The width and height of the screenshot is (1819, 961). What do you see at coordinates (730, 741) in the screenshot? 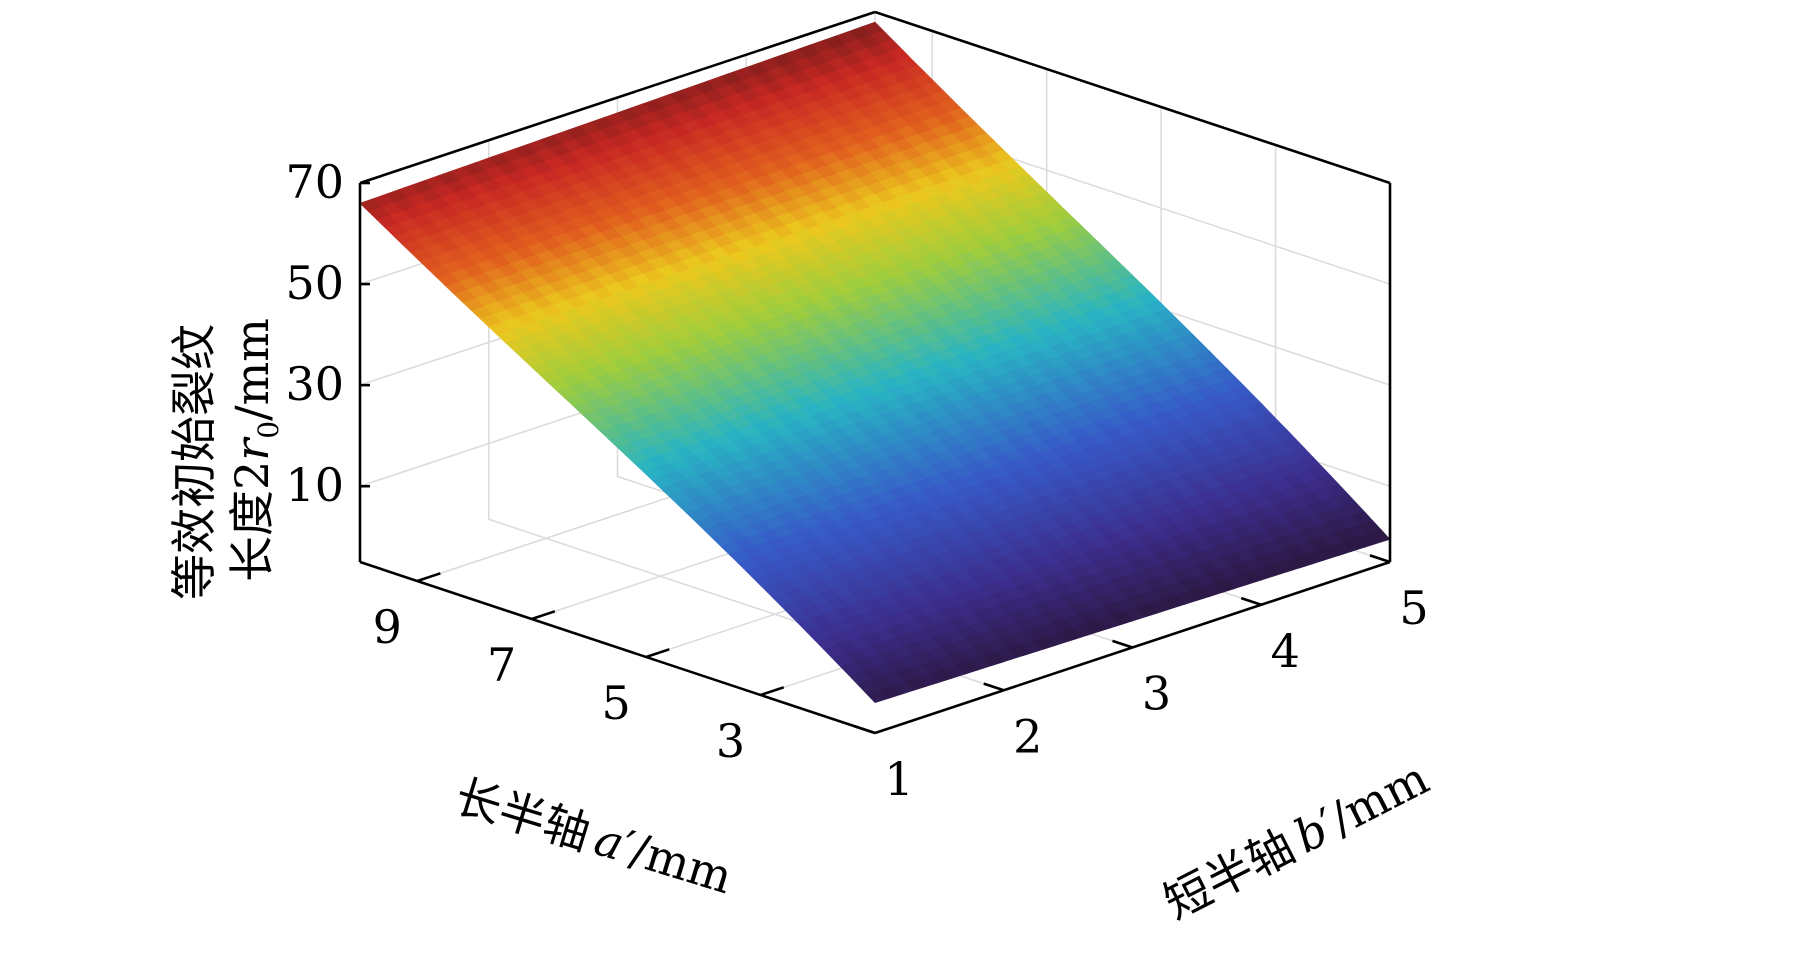
I see `a-tick-label: 3` at bounding box center [730, 741].